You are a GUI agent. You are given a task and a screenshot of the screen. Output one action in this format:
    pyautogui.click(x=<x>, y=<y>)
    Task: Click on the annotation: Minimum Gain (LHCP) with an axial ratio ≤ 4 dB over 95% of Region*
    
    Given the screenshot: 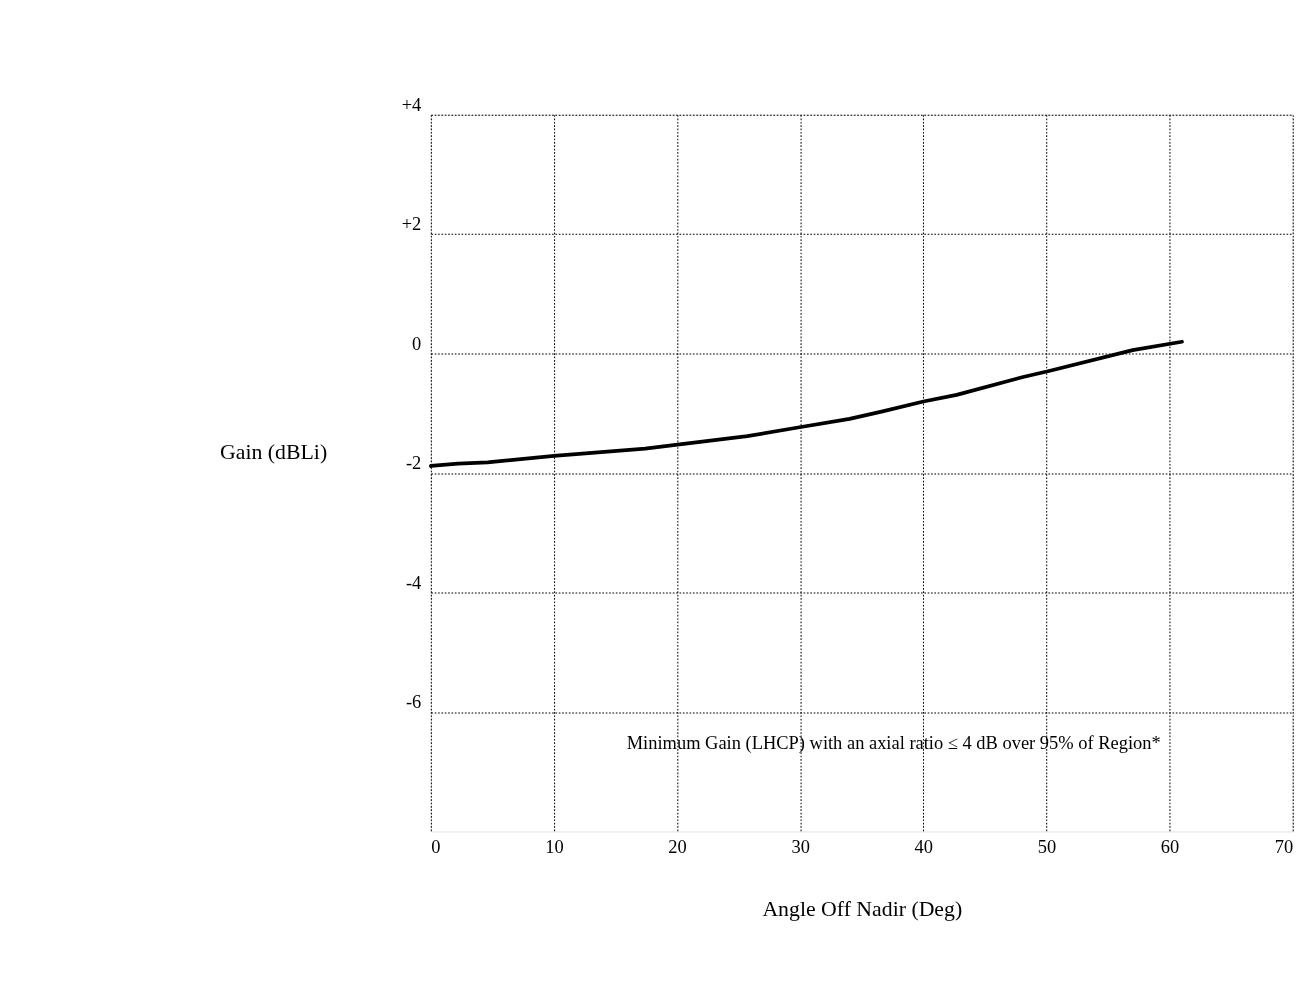 What is the action you would take?
    pyautogui.click(x=893, y=743)
    